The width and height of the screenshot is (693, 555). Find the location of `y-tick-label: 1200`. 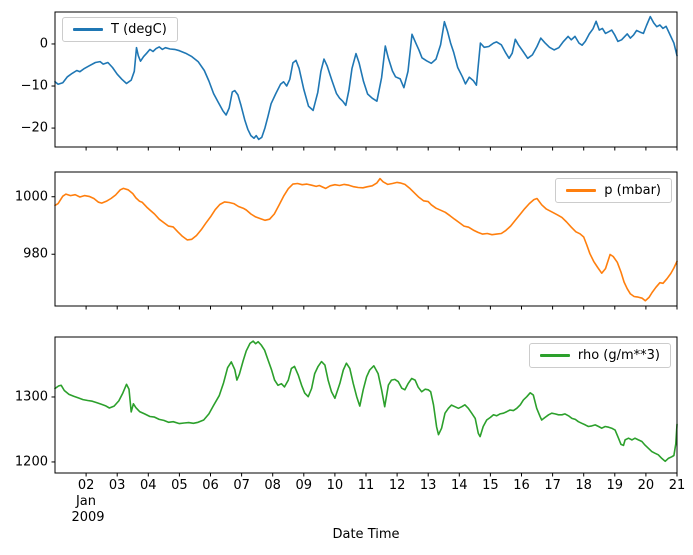

y-tick-label: 1200 is located at coordinates (31, 462).